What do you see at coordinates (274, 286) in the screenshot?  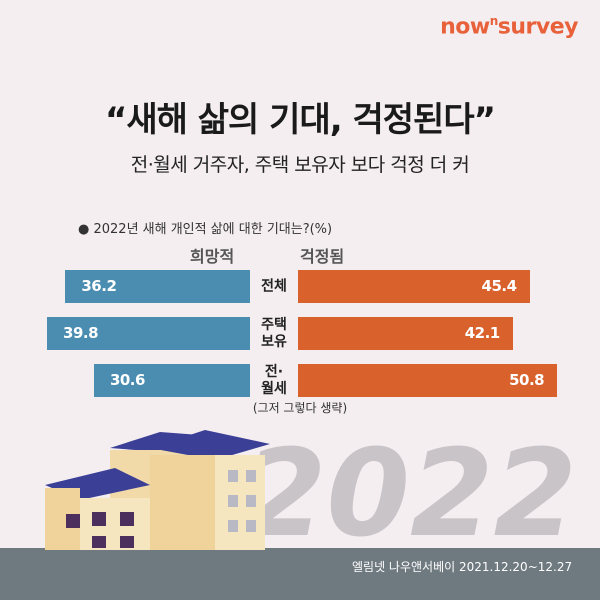 I see `category-label: 전체` at bounding box center [274, 286].